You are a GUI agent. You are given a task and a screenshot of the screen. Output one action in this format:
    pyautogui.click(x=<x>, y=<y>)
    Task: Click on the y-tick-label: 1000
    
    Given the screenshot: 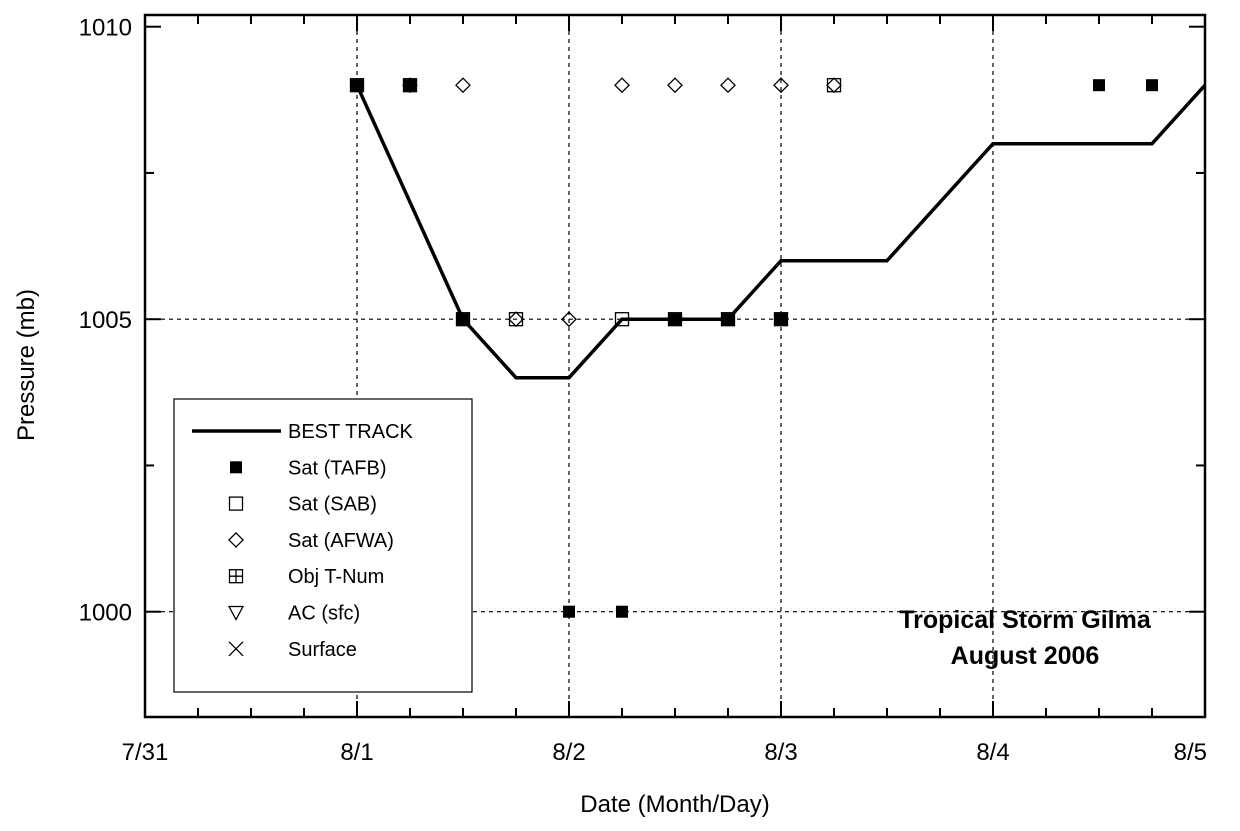 What is the action you would take?
    pyautogui.click(x=105, y=613)
    